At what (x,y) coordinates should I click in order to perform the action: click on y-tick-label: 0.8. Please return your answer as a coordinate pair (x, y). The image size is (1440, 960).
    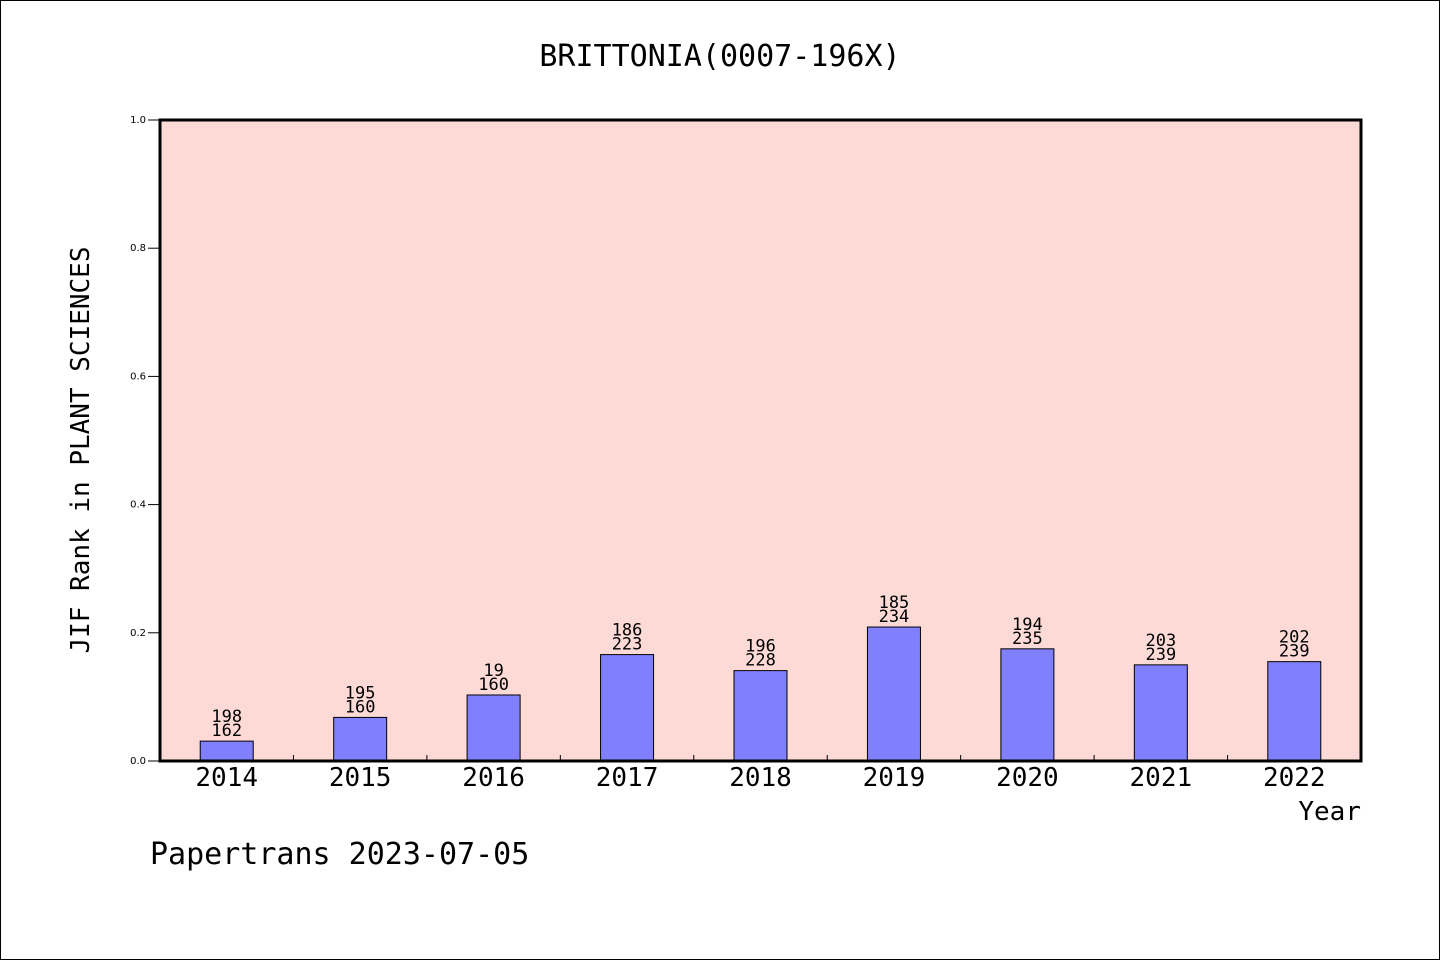
    Looking at the image, I should click on (138, 248).